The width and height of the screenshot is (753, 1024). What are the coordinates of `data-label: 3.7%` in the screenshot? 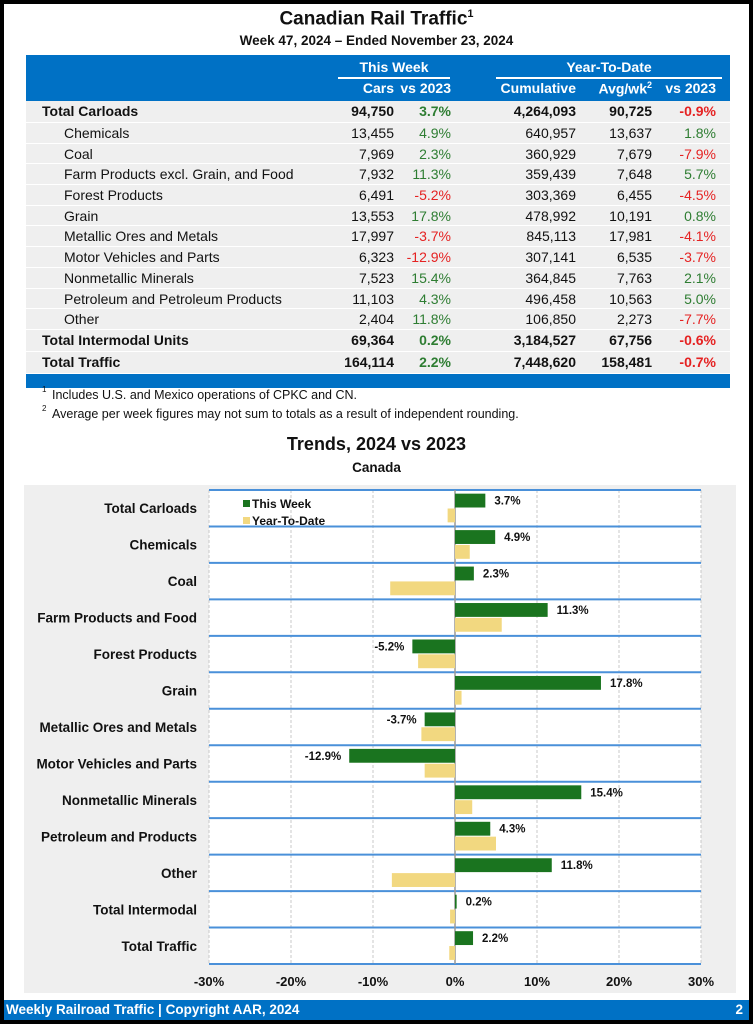 It's located at (507, 502).